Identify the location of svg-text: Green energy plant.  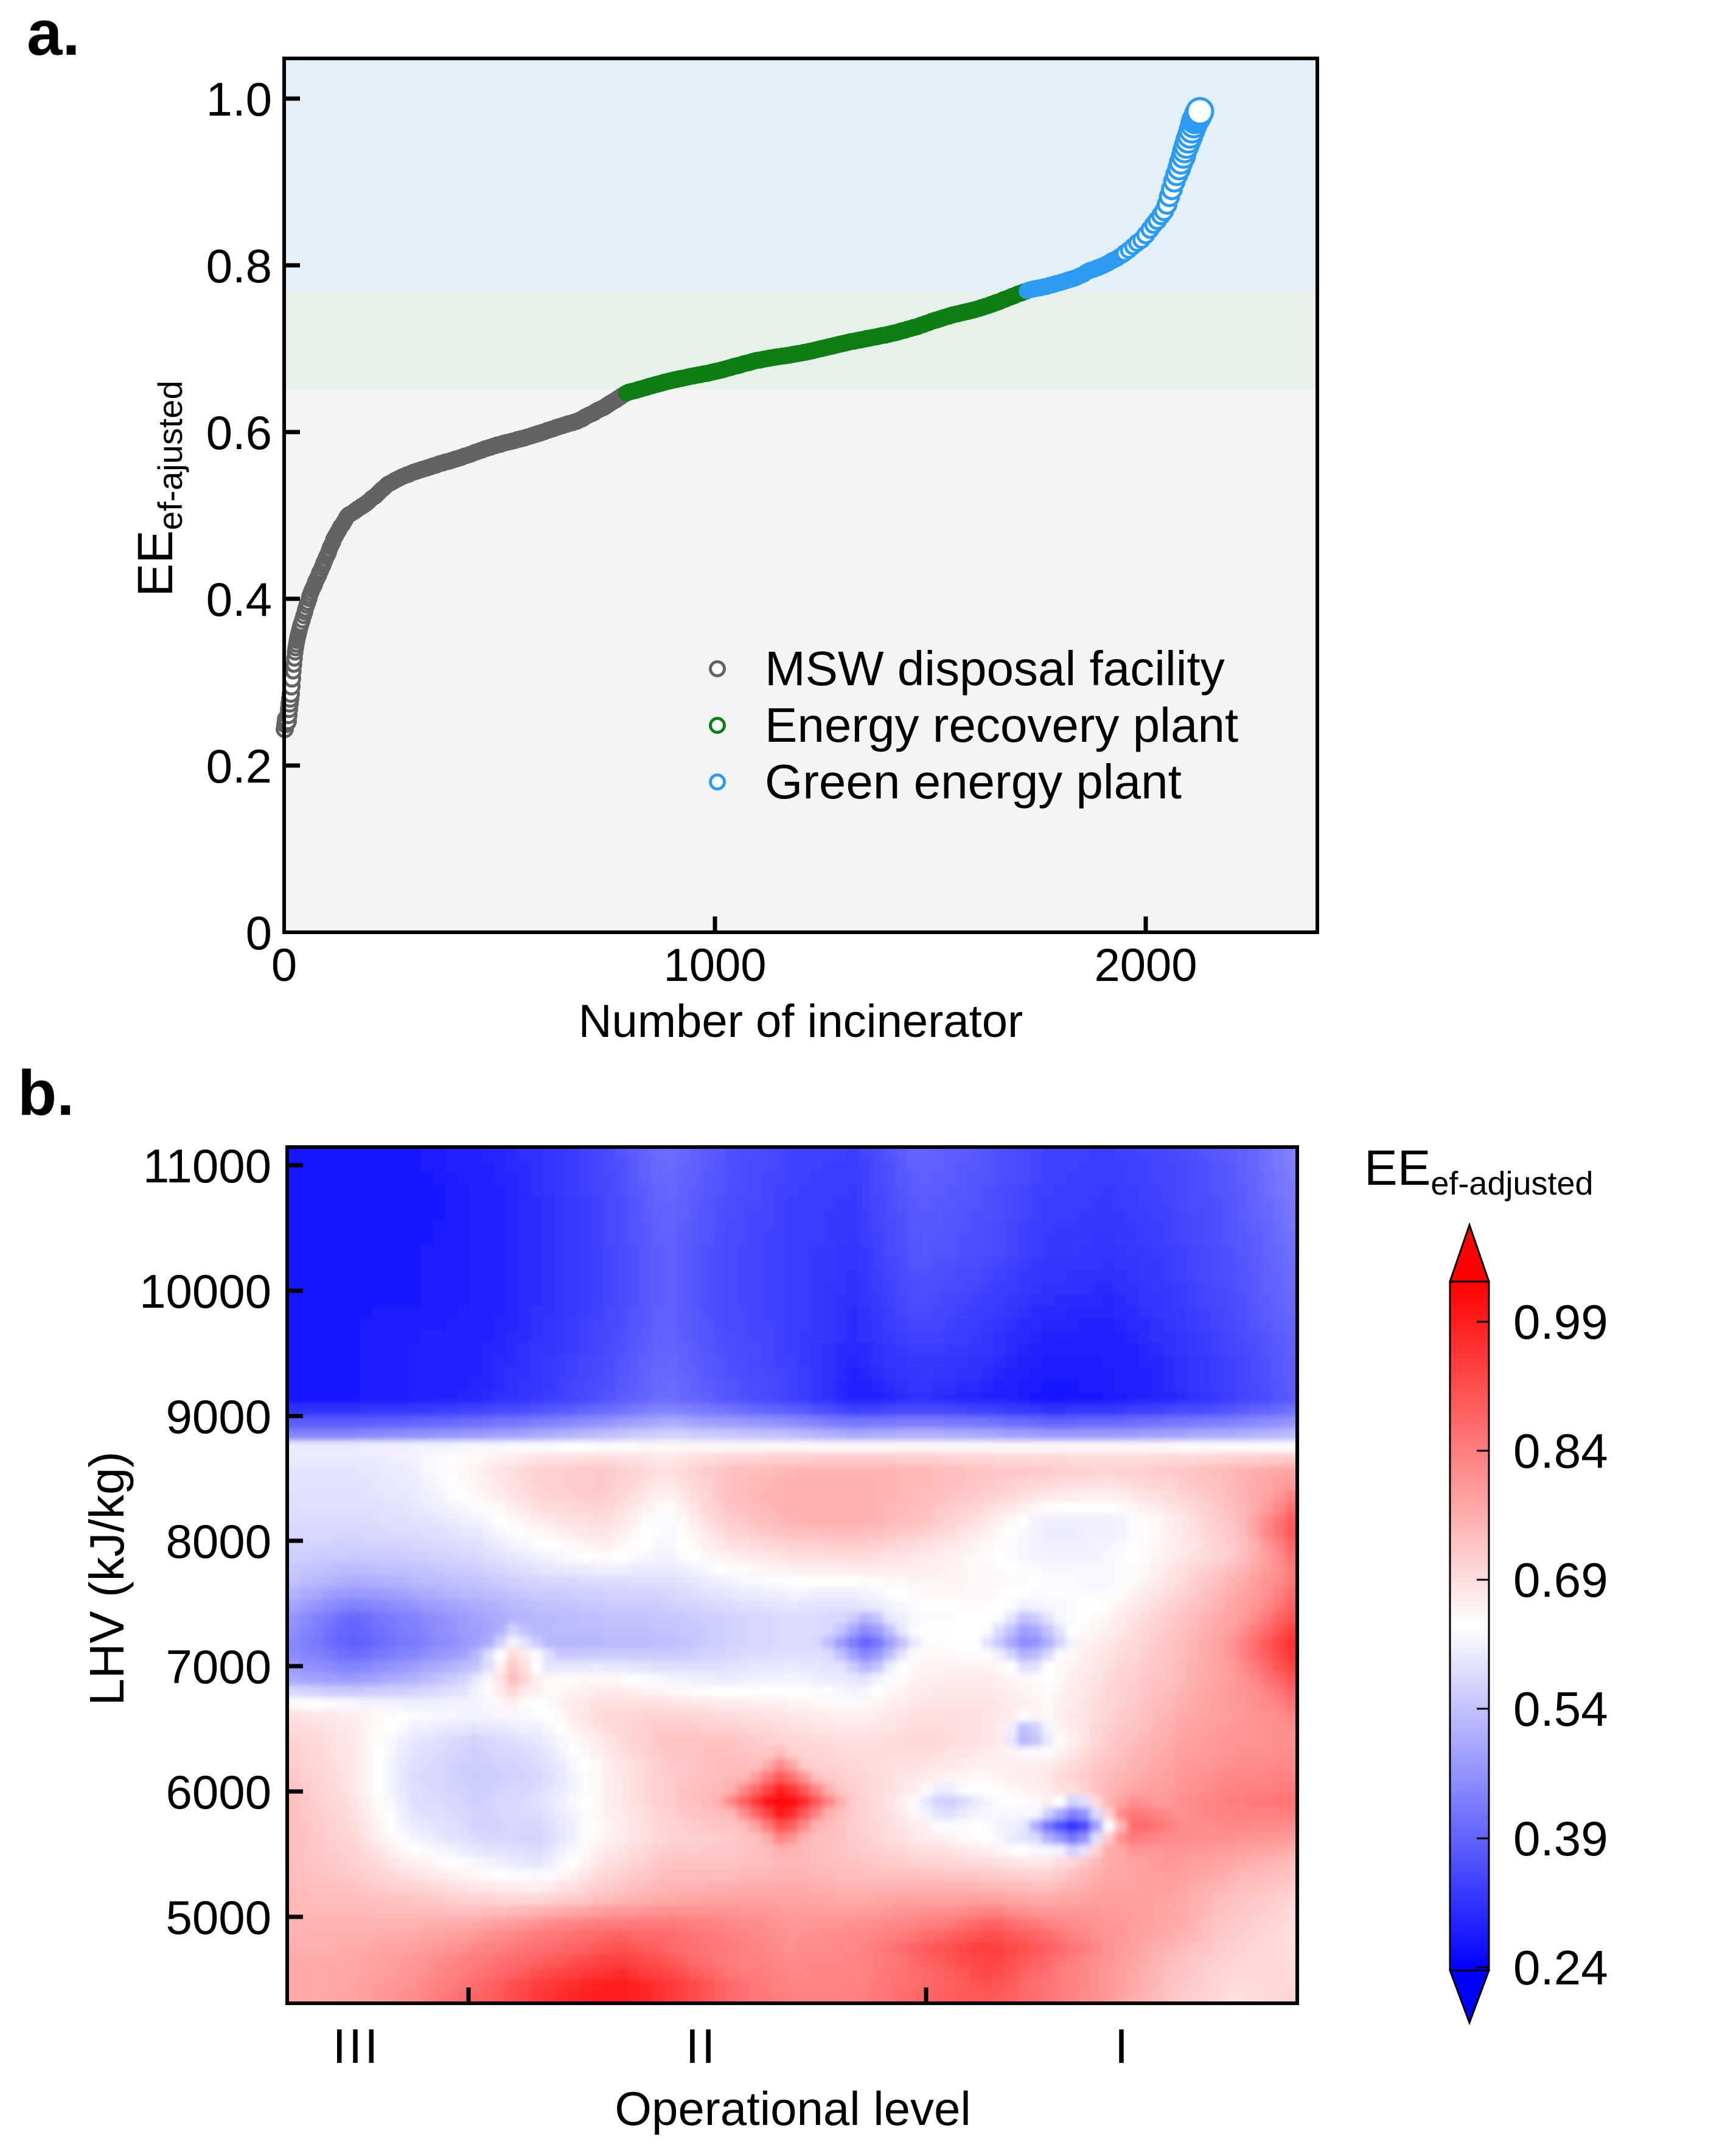
(974, 782).